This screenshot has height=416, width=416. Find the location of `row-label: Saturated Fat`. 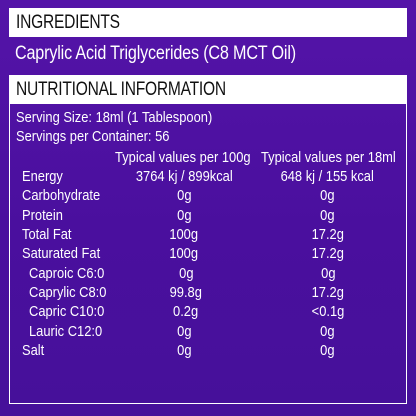

row-label: Saturated Fat is located at coordinates (64, 253).